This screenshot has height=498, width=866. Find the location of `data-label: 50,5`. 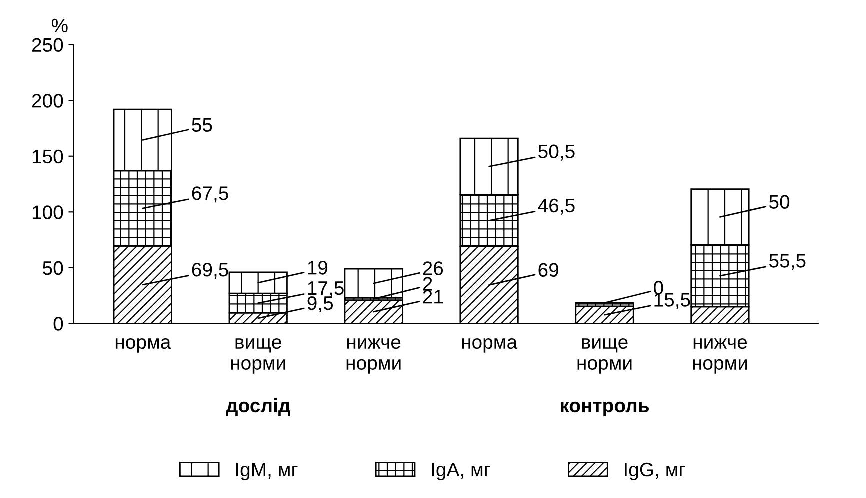

data-label: 50,5 is located at coordinates (556, 152).